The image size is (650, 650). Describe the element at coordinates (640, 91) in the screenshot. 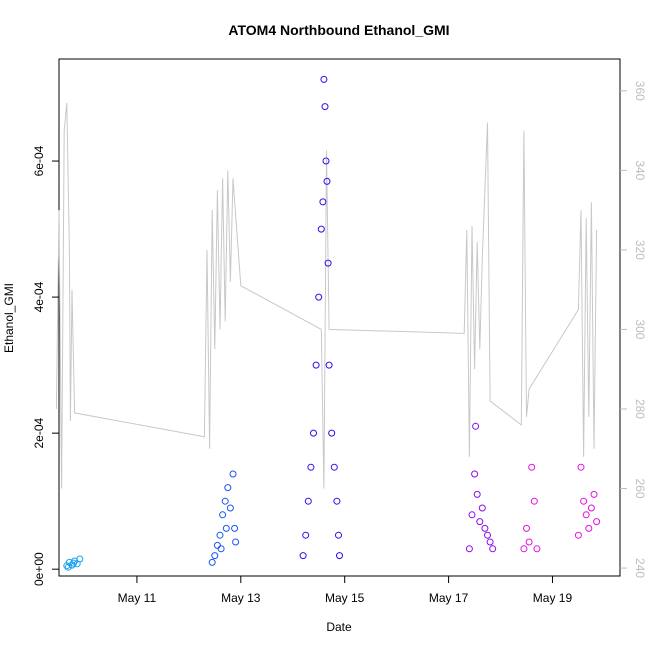

I see `y2-tick-label: 360` at that location.